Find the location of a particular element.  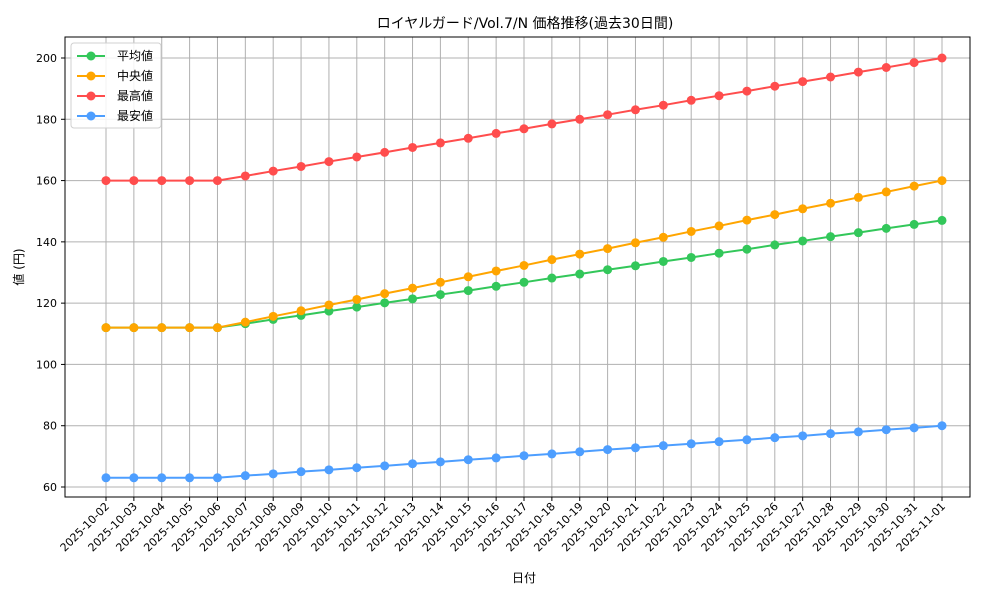

y-tick-label: 180 is located at coordinates (46, 119).